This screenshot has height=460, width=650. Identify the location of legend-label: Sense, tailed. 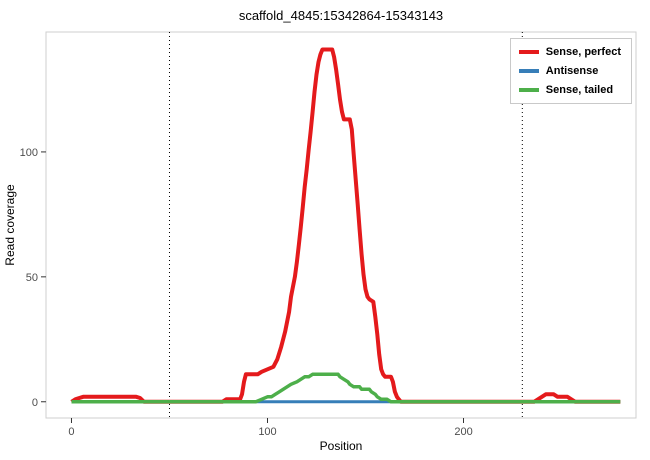
(579, 90).